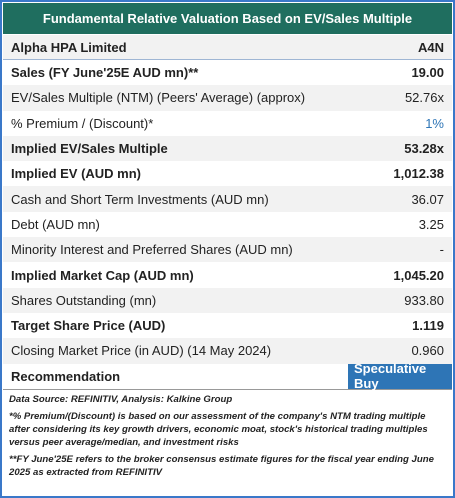 The image size is (455, 498). I want to click on row-value: 933.80, so click(424, 300).